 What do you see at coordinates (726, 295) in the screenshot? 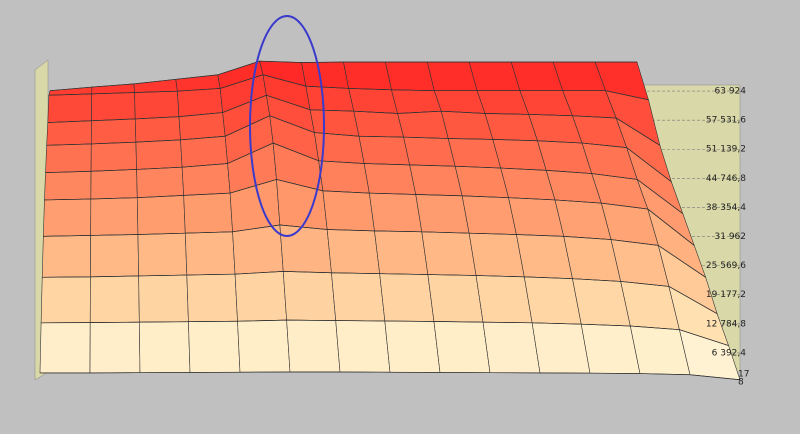
I see `z-tick-label: 19 177,2` at bounding box center [726, 295].